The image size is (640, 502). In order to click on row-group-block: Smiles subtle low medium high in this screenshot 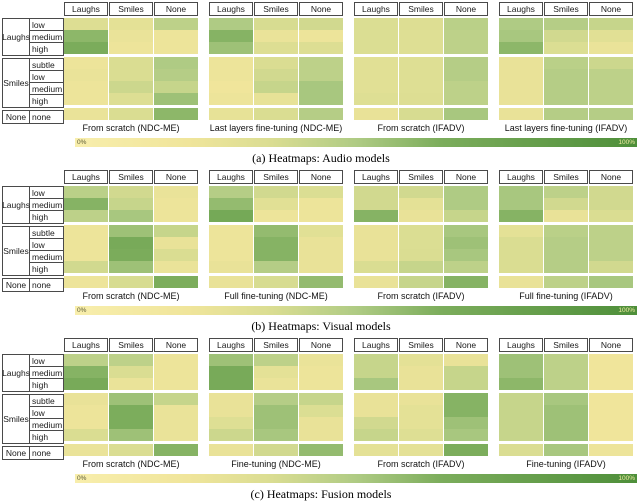, I will do `click(33, 83)`.